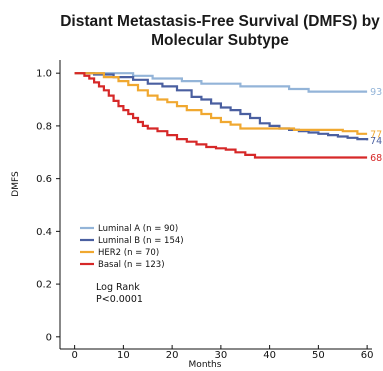 The width and height of the screenshot is (383, 371). I want to click on y-tick-label: 0.4, so click(44, 232).